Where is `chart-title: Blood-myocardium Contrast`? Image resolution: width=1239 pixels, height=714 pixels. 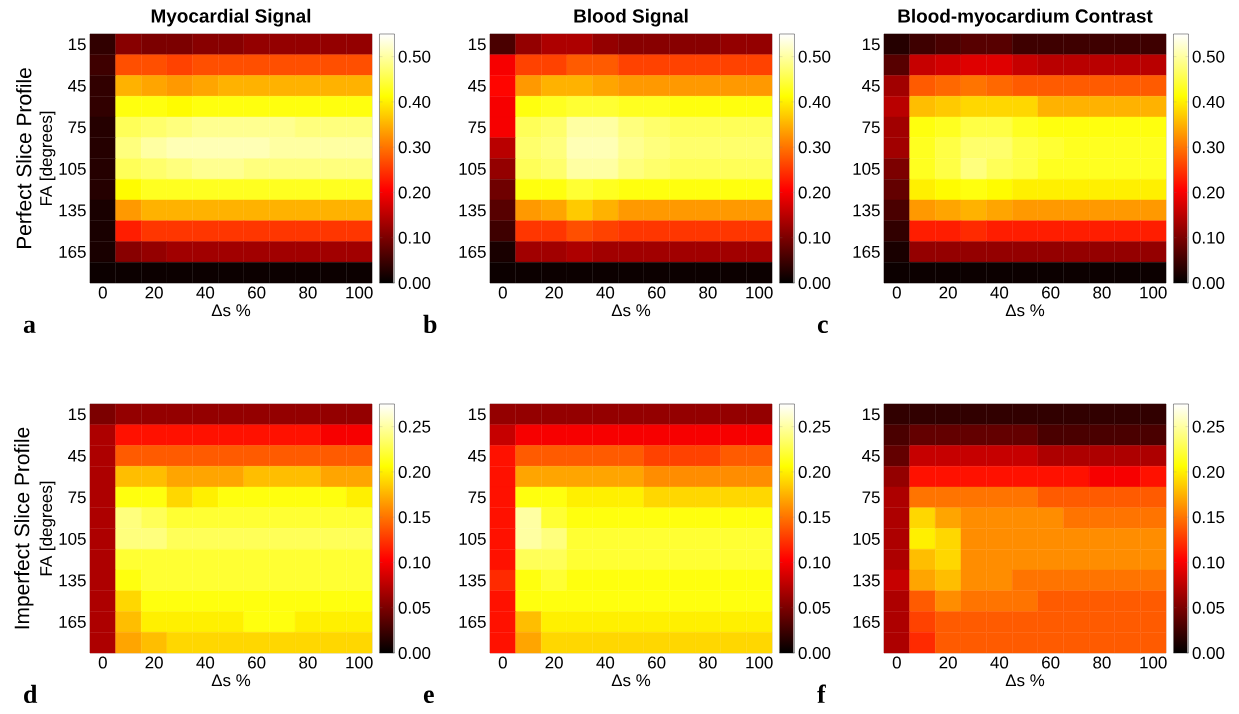 chart-title: Blood-myocardium Contrast is located at coordinates (1025, 17).